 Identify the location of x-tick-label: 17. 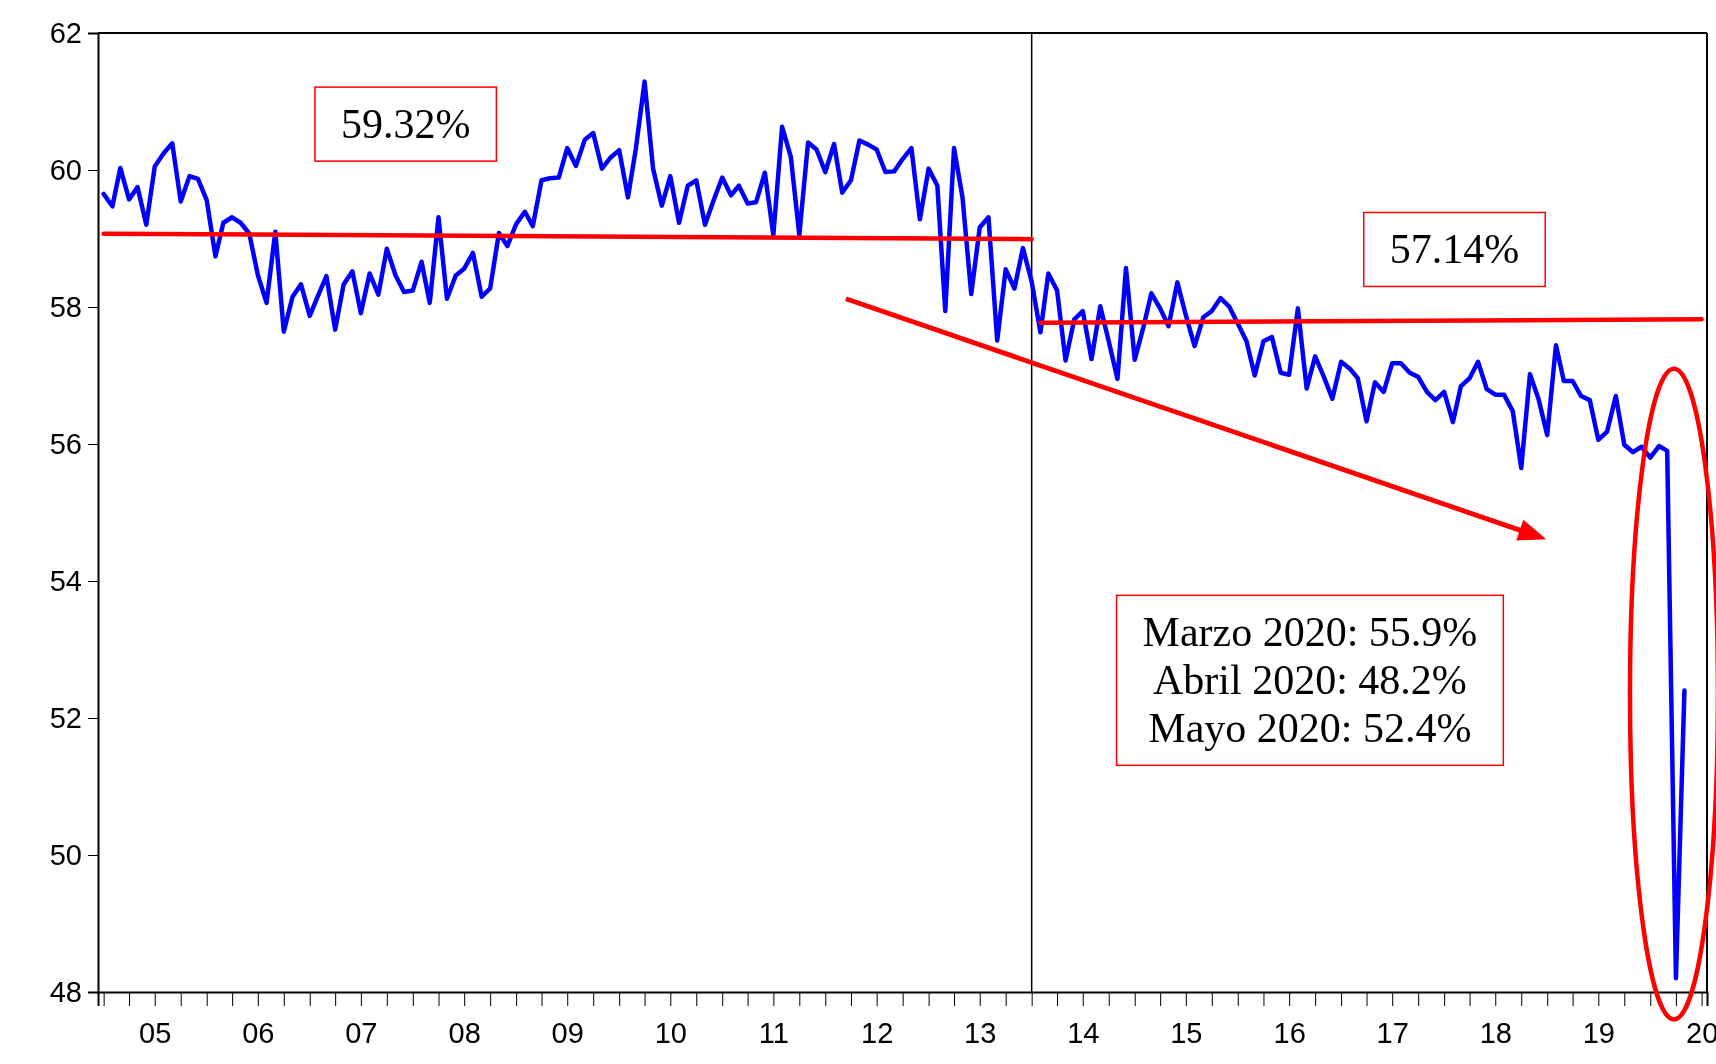
(1392, 1032).